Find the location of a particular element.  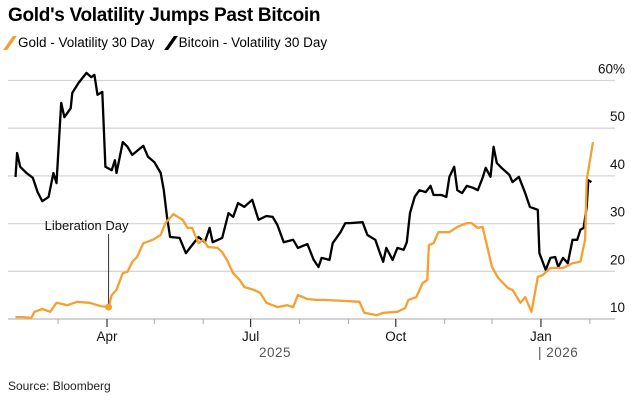

x-tick-label: Apr is located at coordinates (107, 336).